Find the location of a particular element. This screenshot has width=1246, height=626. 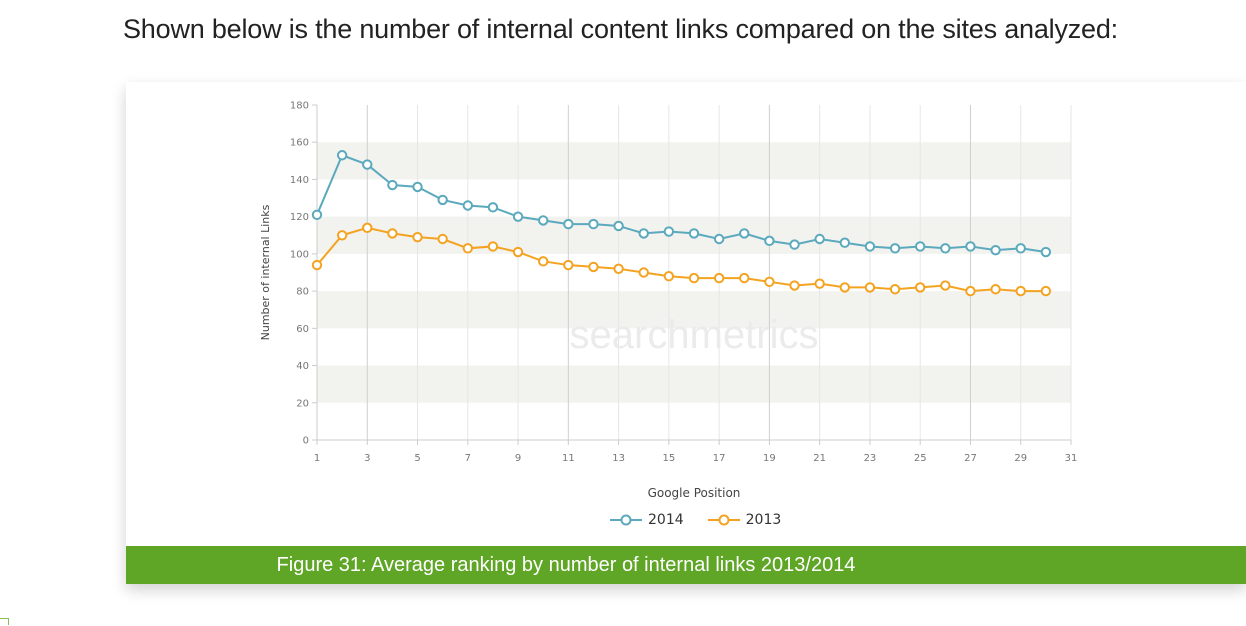

legend-label-2014: 2014 is located at coordinates (666, 520).